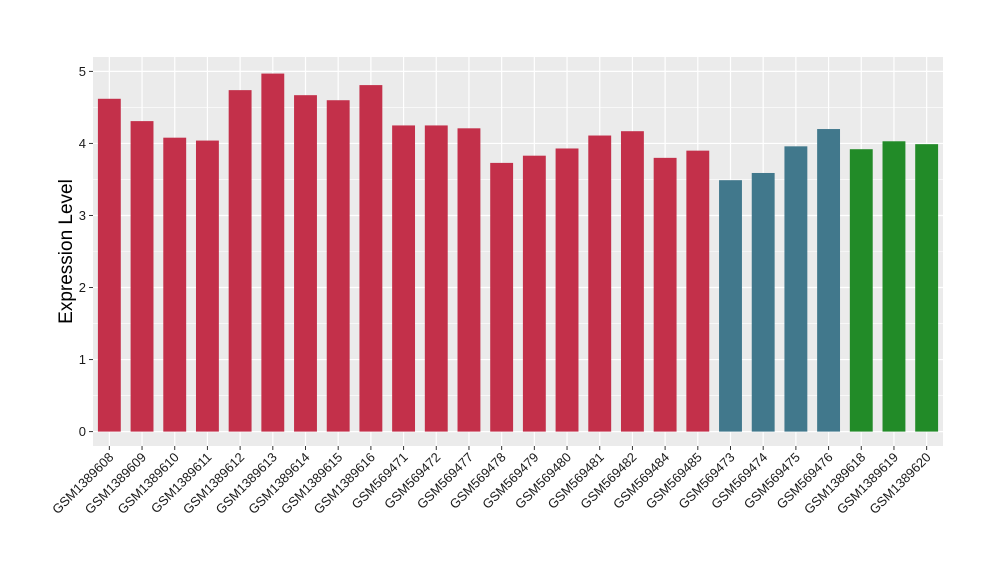 The image size is (1000, 580). I want to click on y-axis-title: Expression Level, so click(66, 251).